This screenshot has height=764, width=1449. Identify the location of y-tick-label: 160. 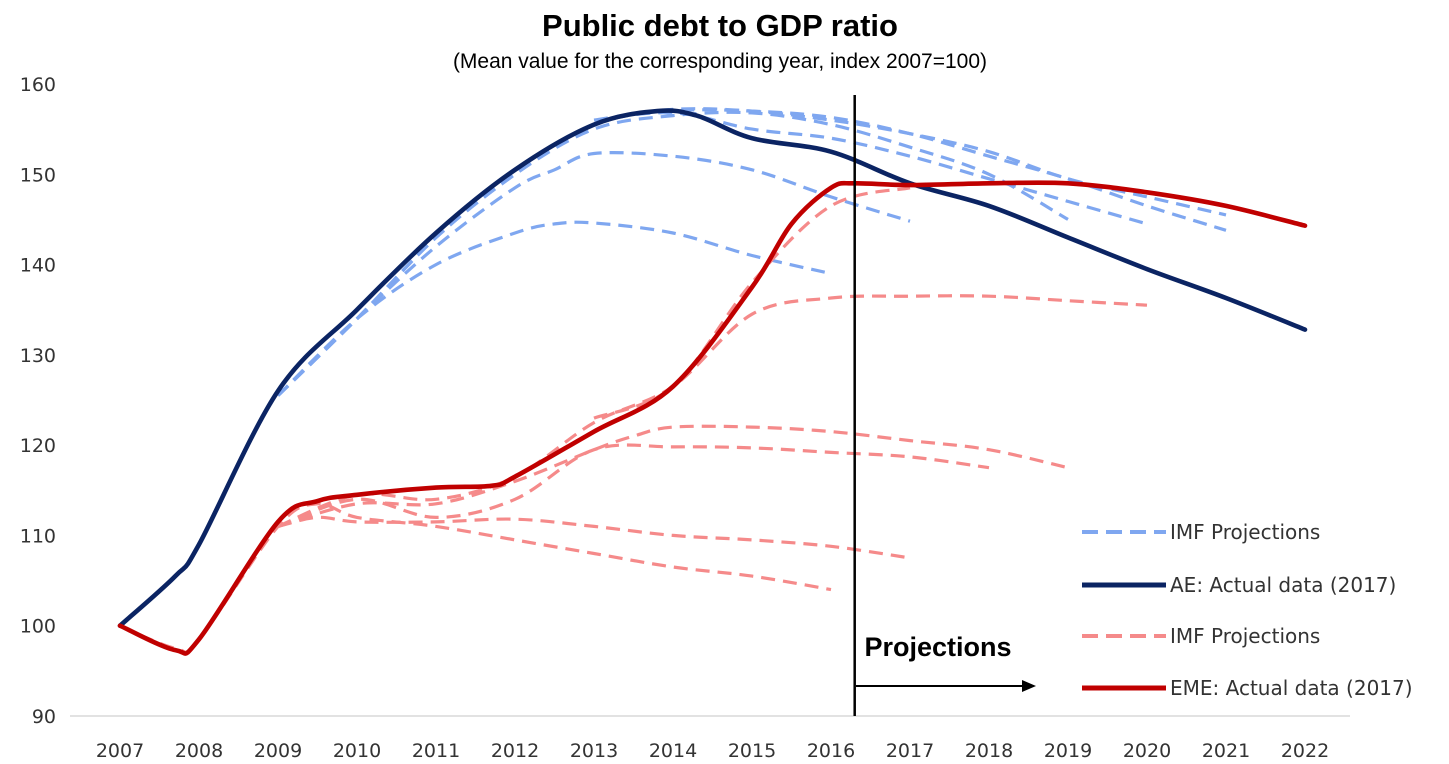
(38, 85).